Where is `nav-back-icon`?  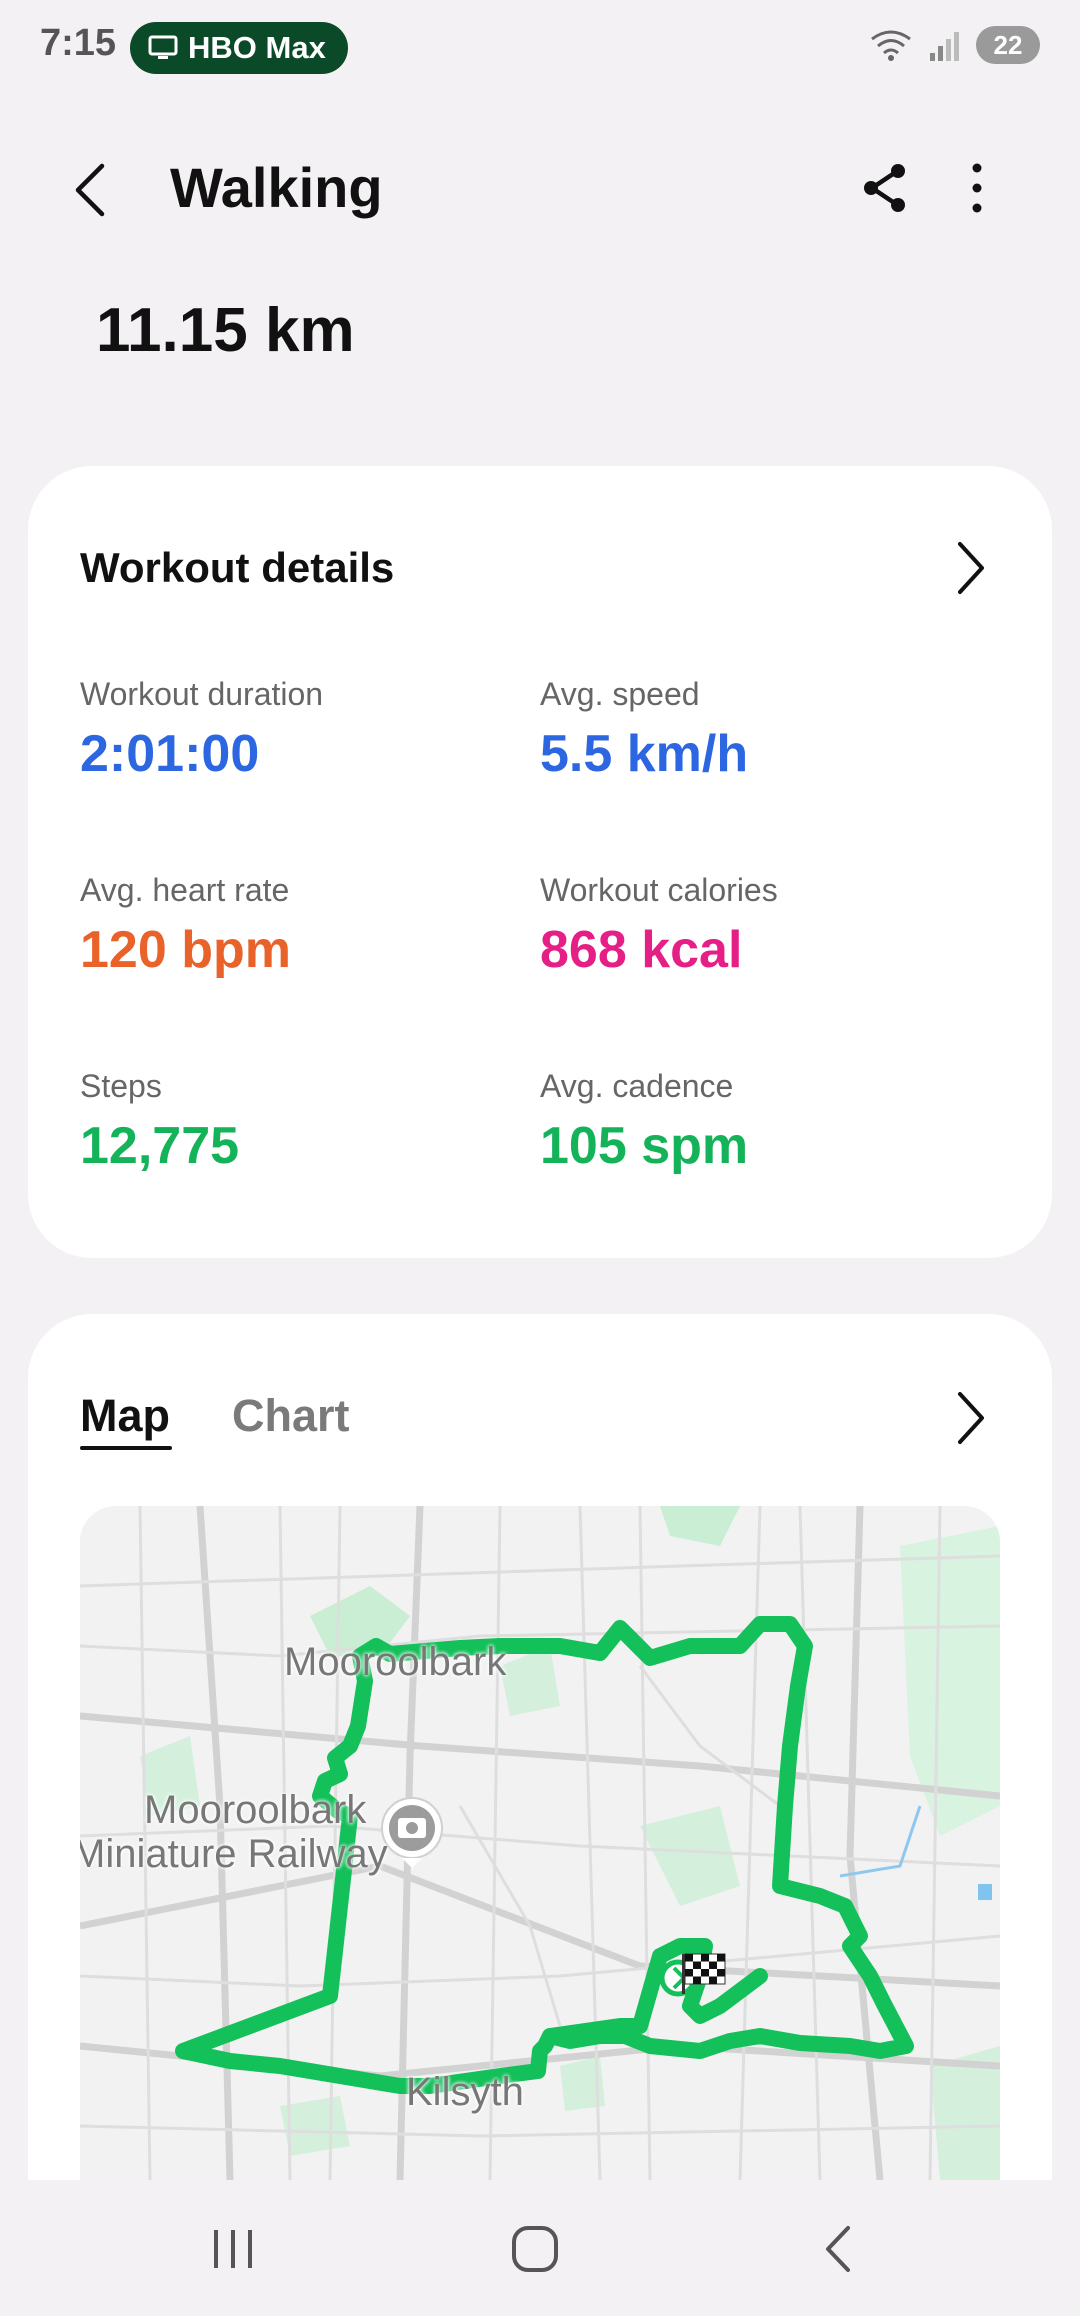
nav-back-icon is located at coordinates (838, 2249).